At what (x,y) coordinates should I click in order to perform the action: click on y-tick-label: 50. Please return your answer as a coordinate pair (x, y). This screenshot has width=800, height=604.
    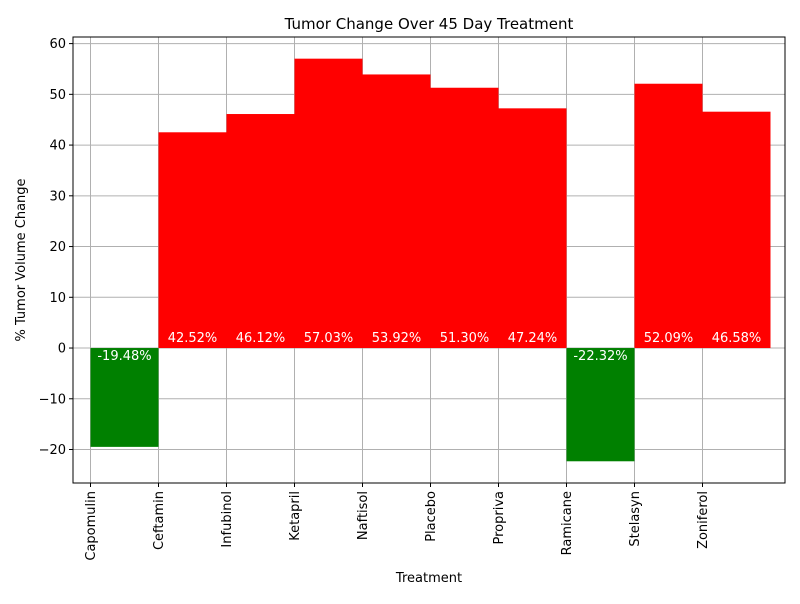
    Looking at the image, I should click on (57, 95).